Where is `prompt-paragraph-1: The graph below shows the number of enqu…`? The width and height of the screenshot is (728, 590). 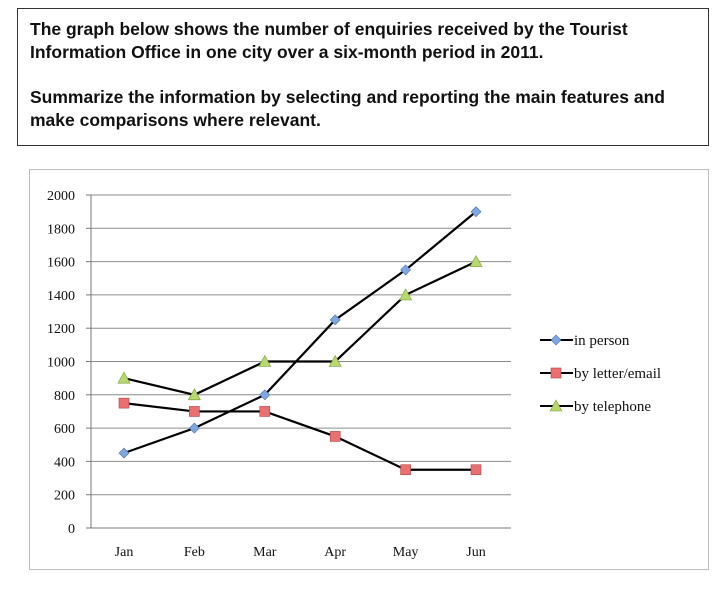
prompt-paragraph-1: The graph below shows the number of enqu… is located at coordinates (329, 40).